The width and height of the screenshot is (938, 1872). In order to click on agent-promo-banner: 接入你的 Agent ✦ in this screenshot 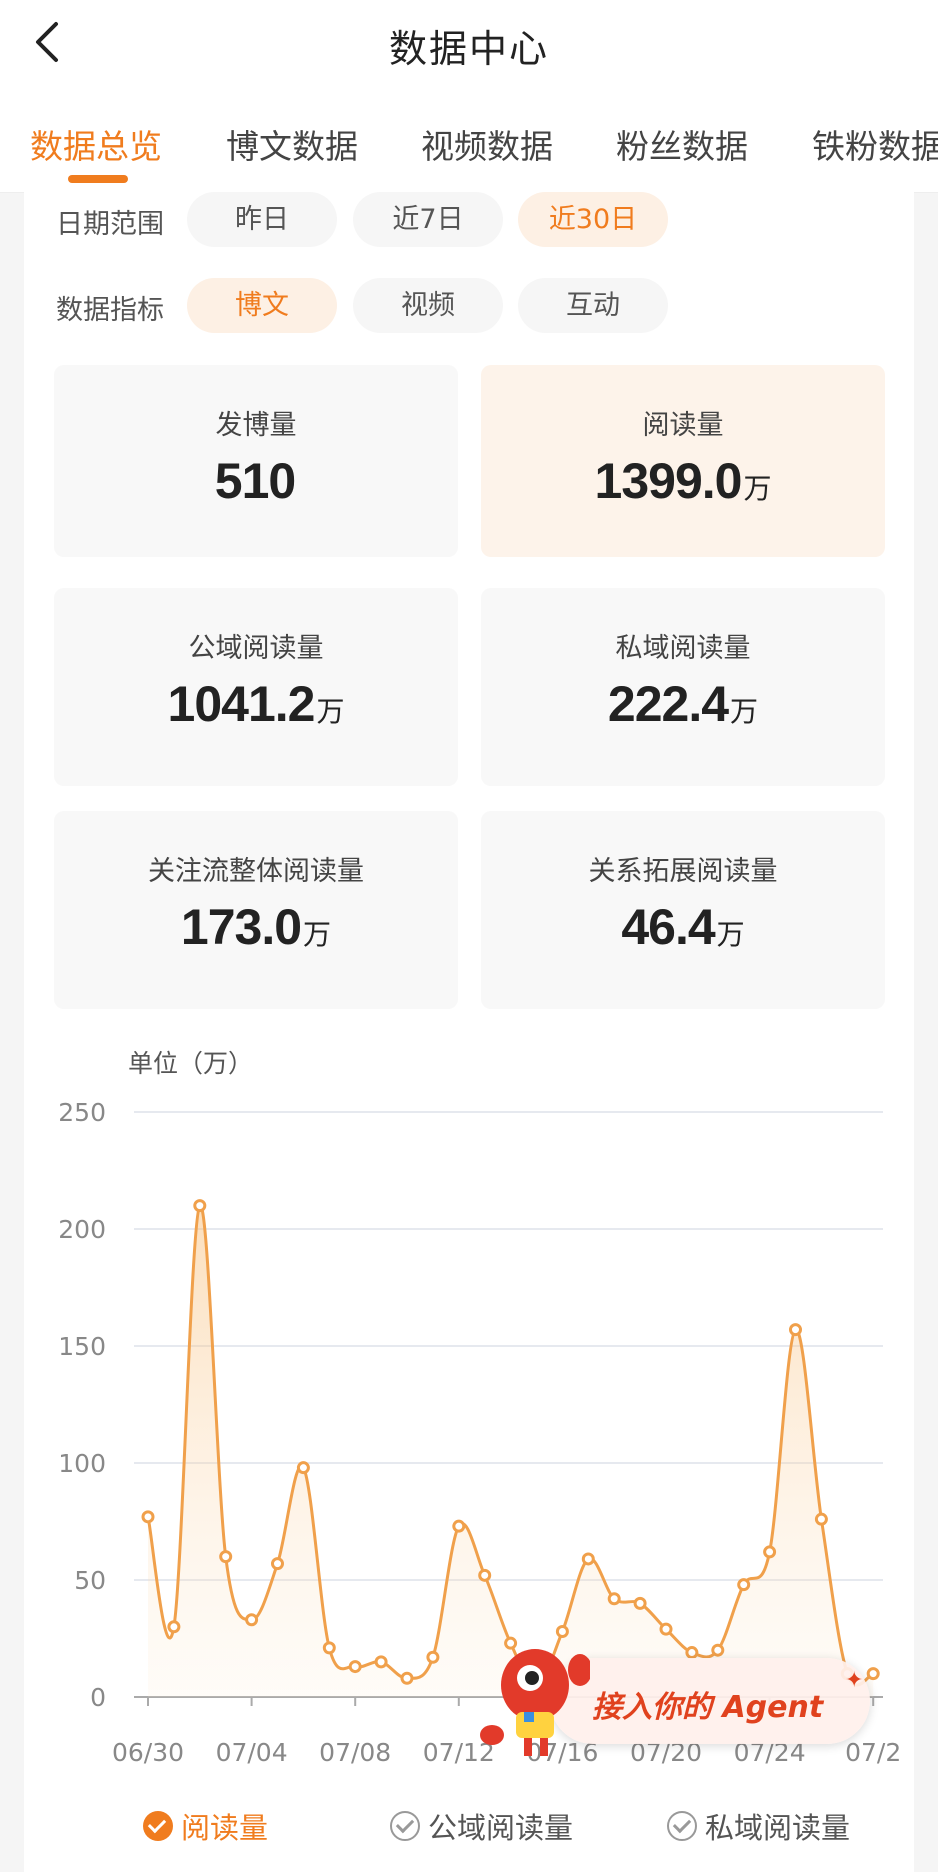, I will do `click(685, 1697)`.